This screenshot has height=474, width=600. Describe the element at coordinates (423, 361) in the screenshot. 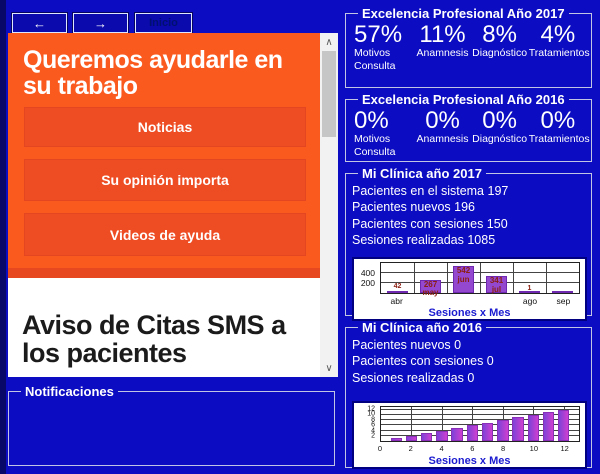

I see `stat-line: Pacientes con sesiones 0` at that location.